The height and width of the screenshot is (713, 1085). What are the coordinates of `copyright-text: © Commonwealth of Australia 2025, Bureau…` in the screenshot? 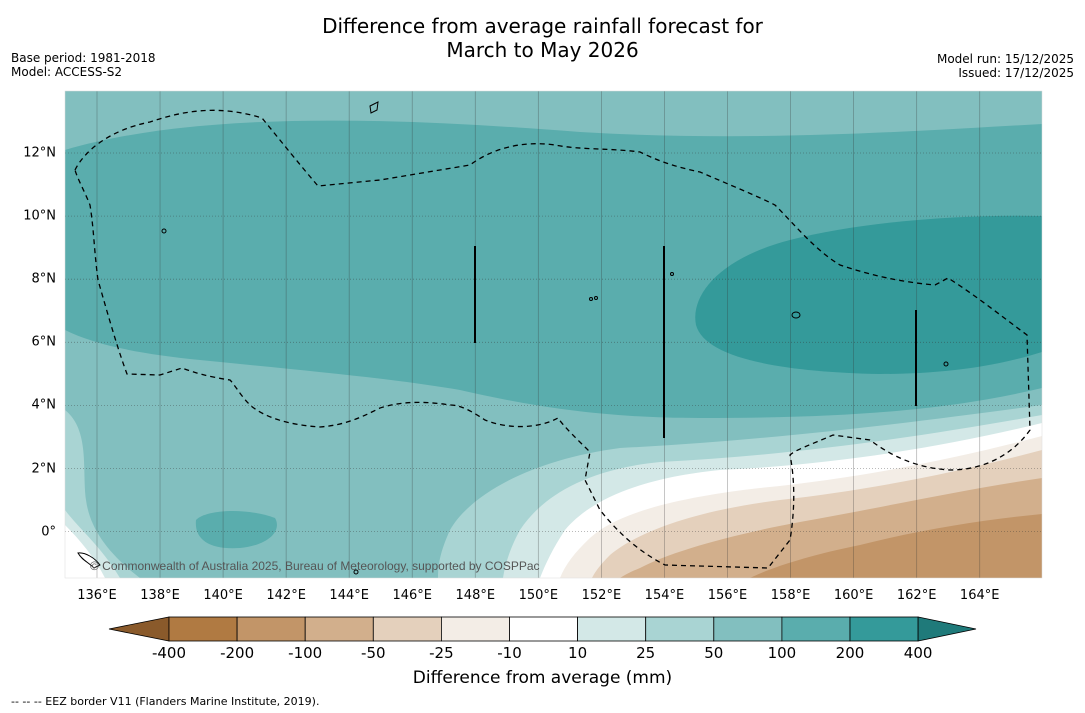 It's located at (315, 566).